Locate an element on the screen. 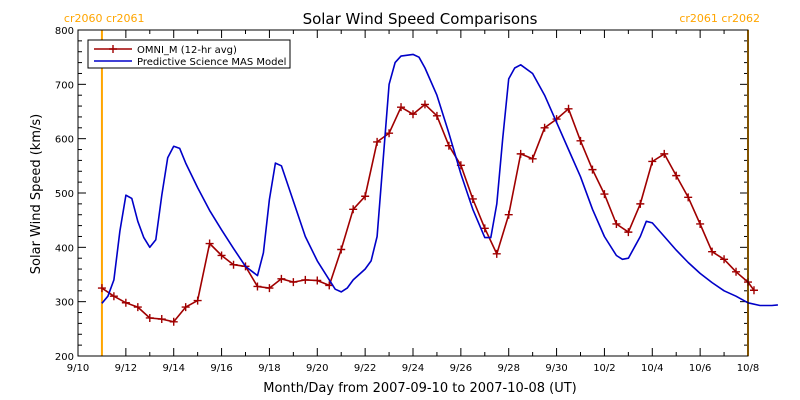 The height and width of the screenshot is (400, 800). x-tick-label: 10/4 is located at coordinates (652, 368).